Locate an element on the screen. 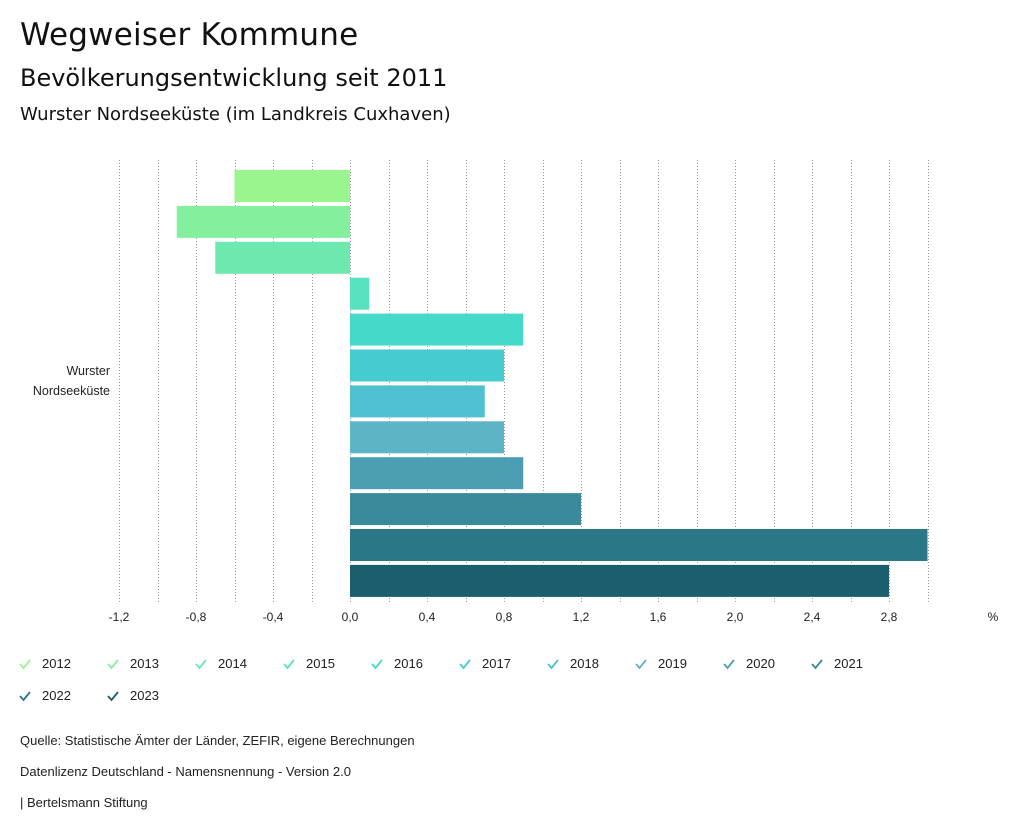 The width and height of the screenshot is (1024, 835). legend-label: 2019 is located at coordinates (672, 663).